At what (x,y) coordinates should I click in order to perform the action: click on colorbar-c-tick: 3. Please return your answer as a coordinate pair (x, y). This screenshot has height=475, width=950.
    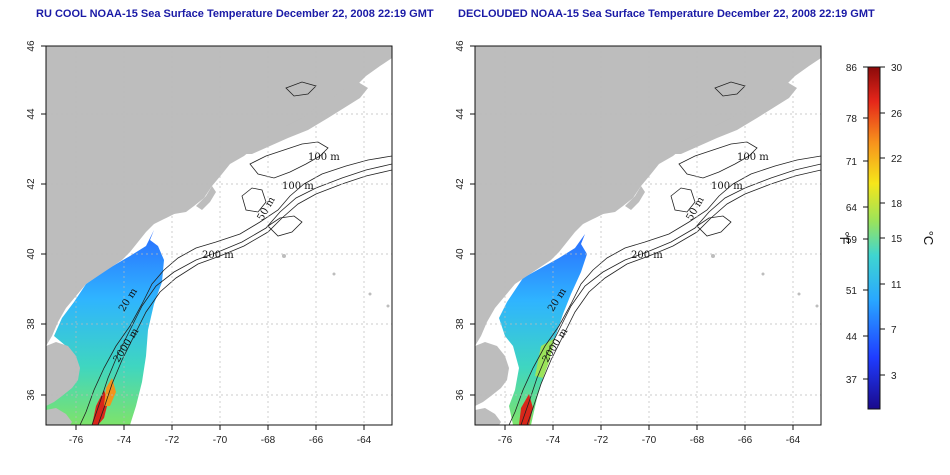
    Looking at the image, I should click on (894, 376).